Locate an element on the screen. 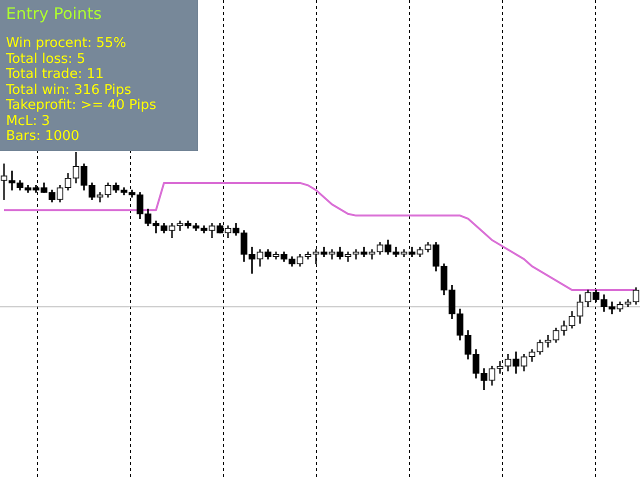  text: Total win: 316 Pips is located at coordinates (69, 90).